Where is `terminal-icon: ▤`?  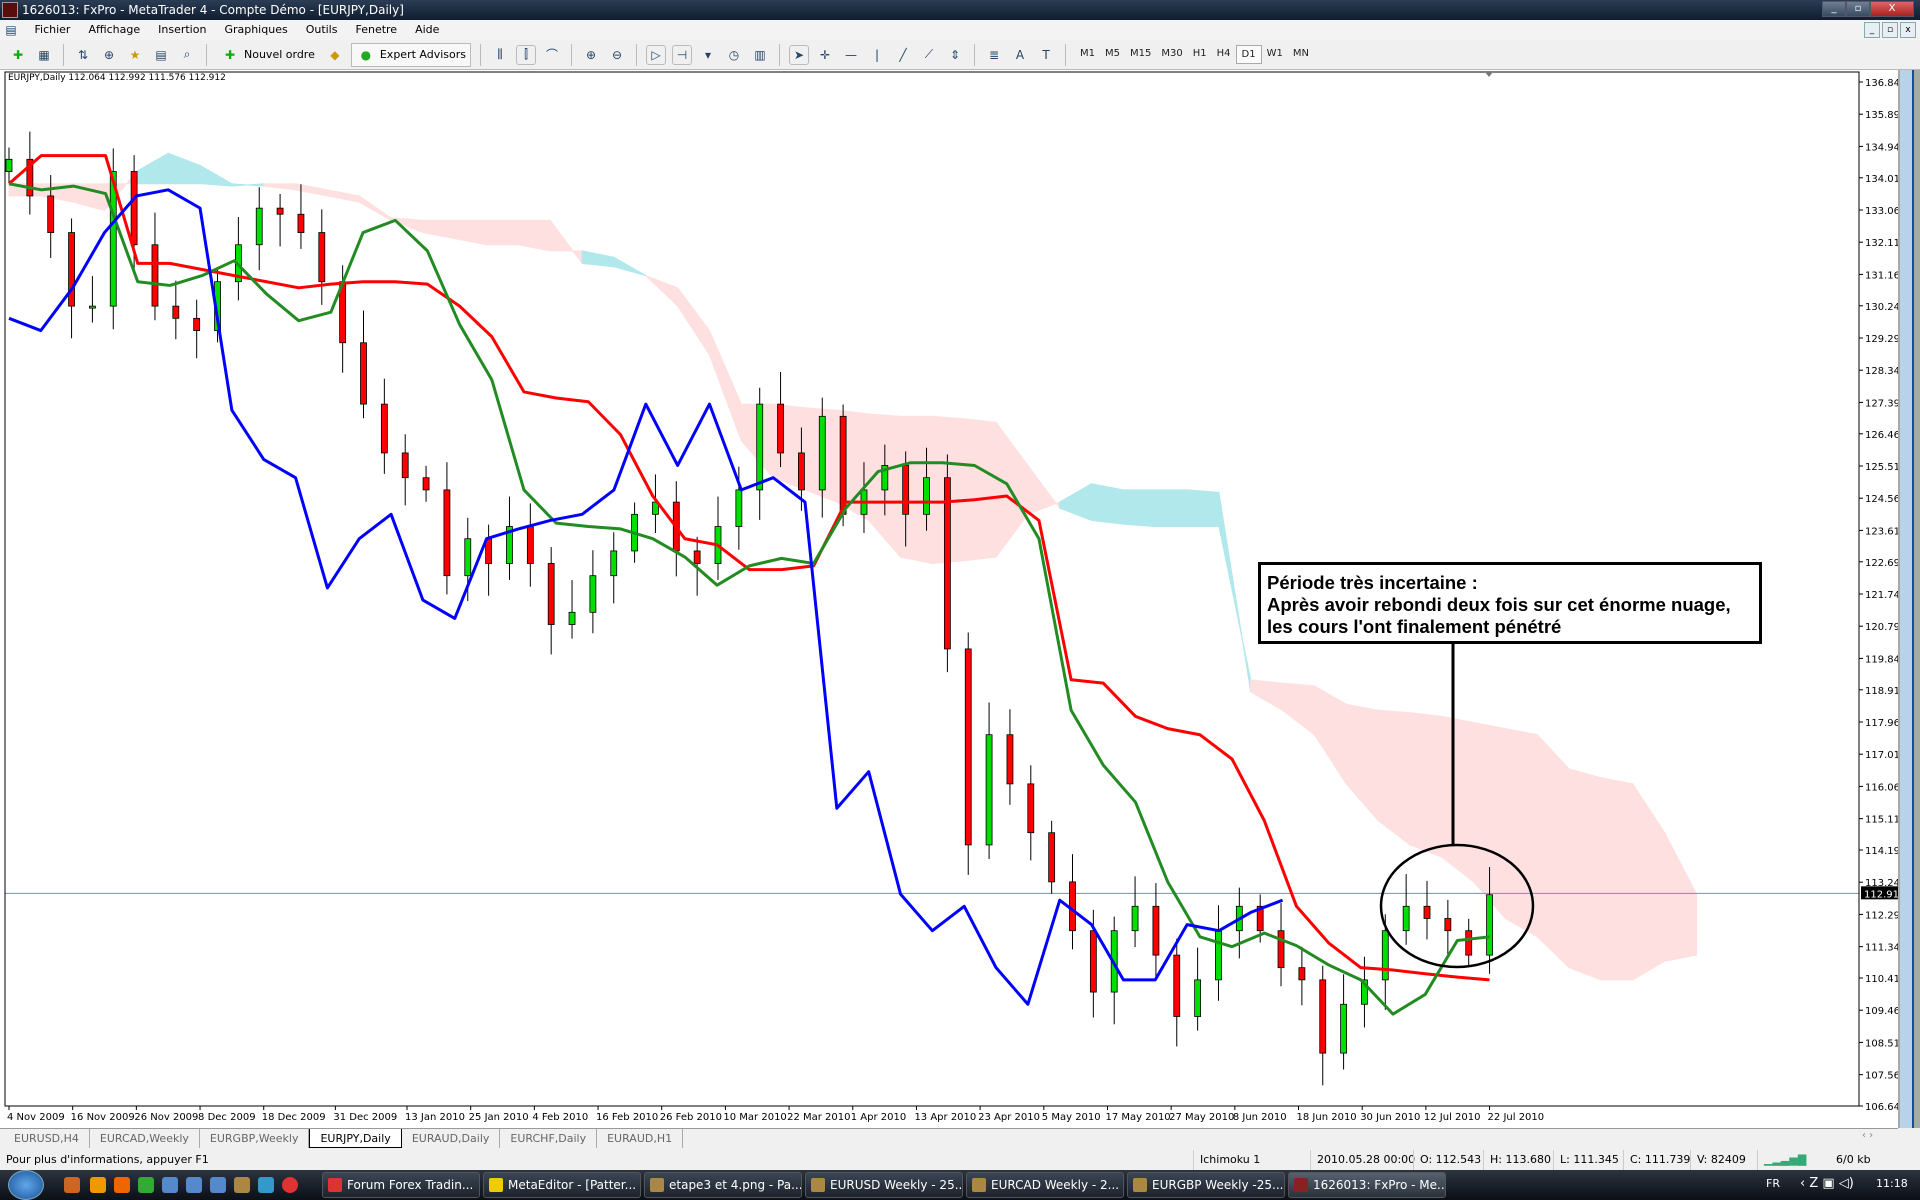
terminal-icon: ▤ is located at coordinates (161, 54).